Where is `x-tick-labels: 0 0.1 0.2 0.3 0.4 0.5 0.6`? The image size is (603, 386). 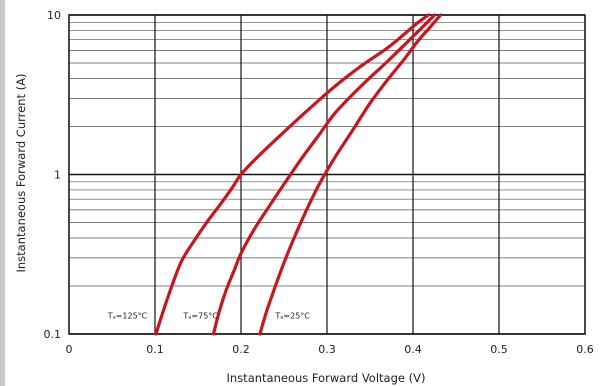
x-tick-labels: 0 0.1 0.2 0.3 0.4 0.5 0.6 is located at coordinates (330, 349).